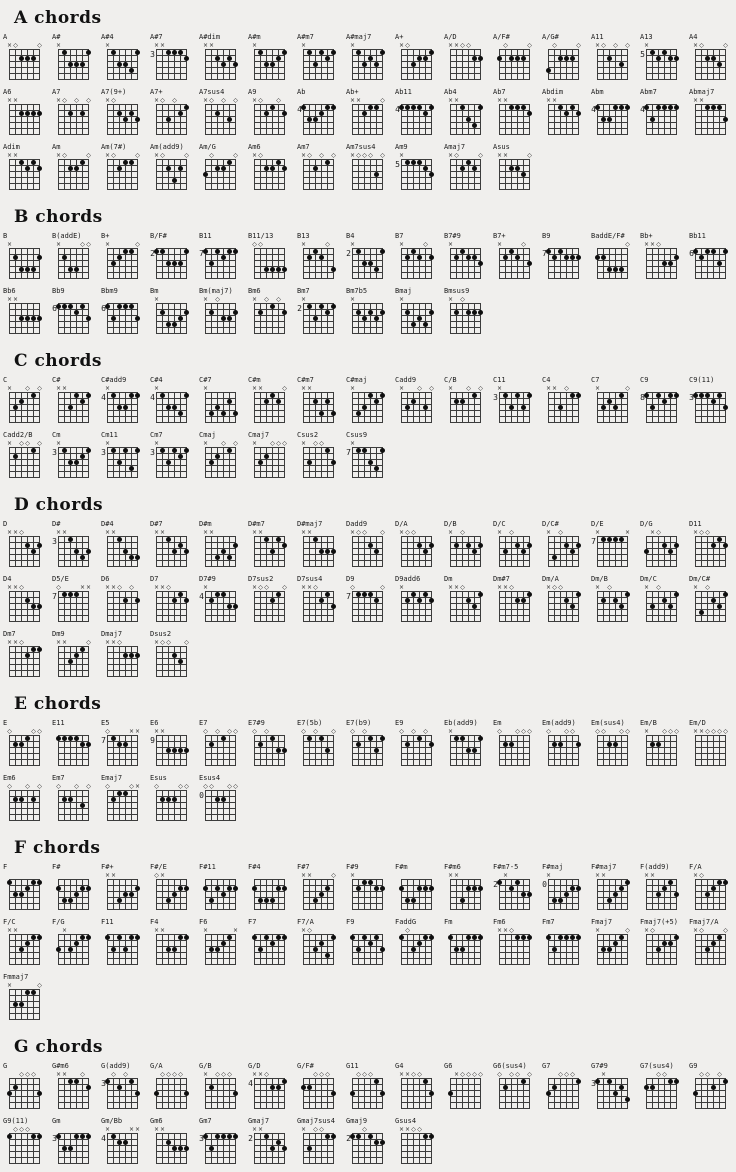 Image resolution: width=736 pixels, height=1172 pixels. Describe the element at coordinates (712, 1089) in the screenshot. I see `chord-diagram: G9 ◇ ◇ ◇` at that location.